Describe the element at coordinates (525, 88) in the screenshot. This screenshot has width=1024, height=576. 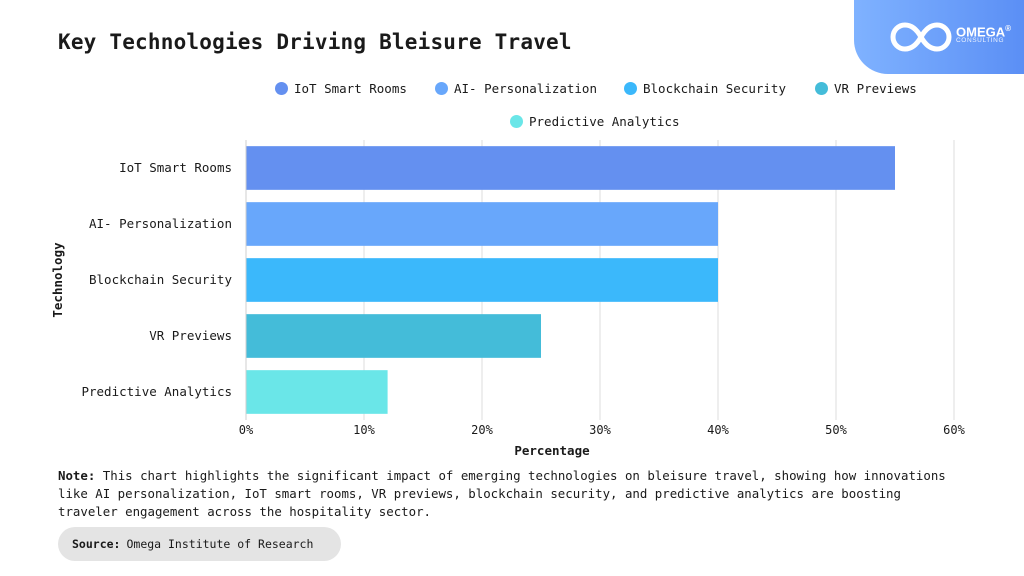
I see `legend-label: AI- Personalization` at that location.